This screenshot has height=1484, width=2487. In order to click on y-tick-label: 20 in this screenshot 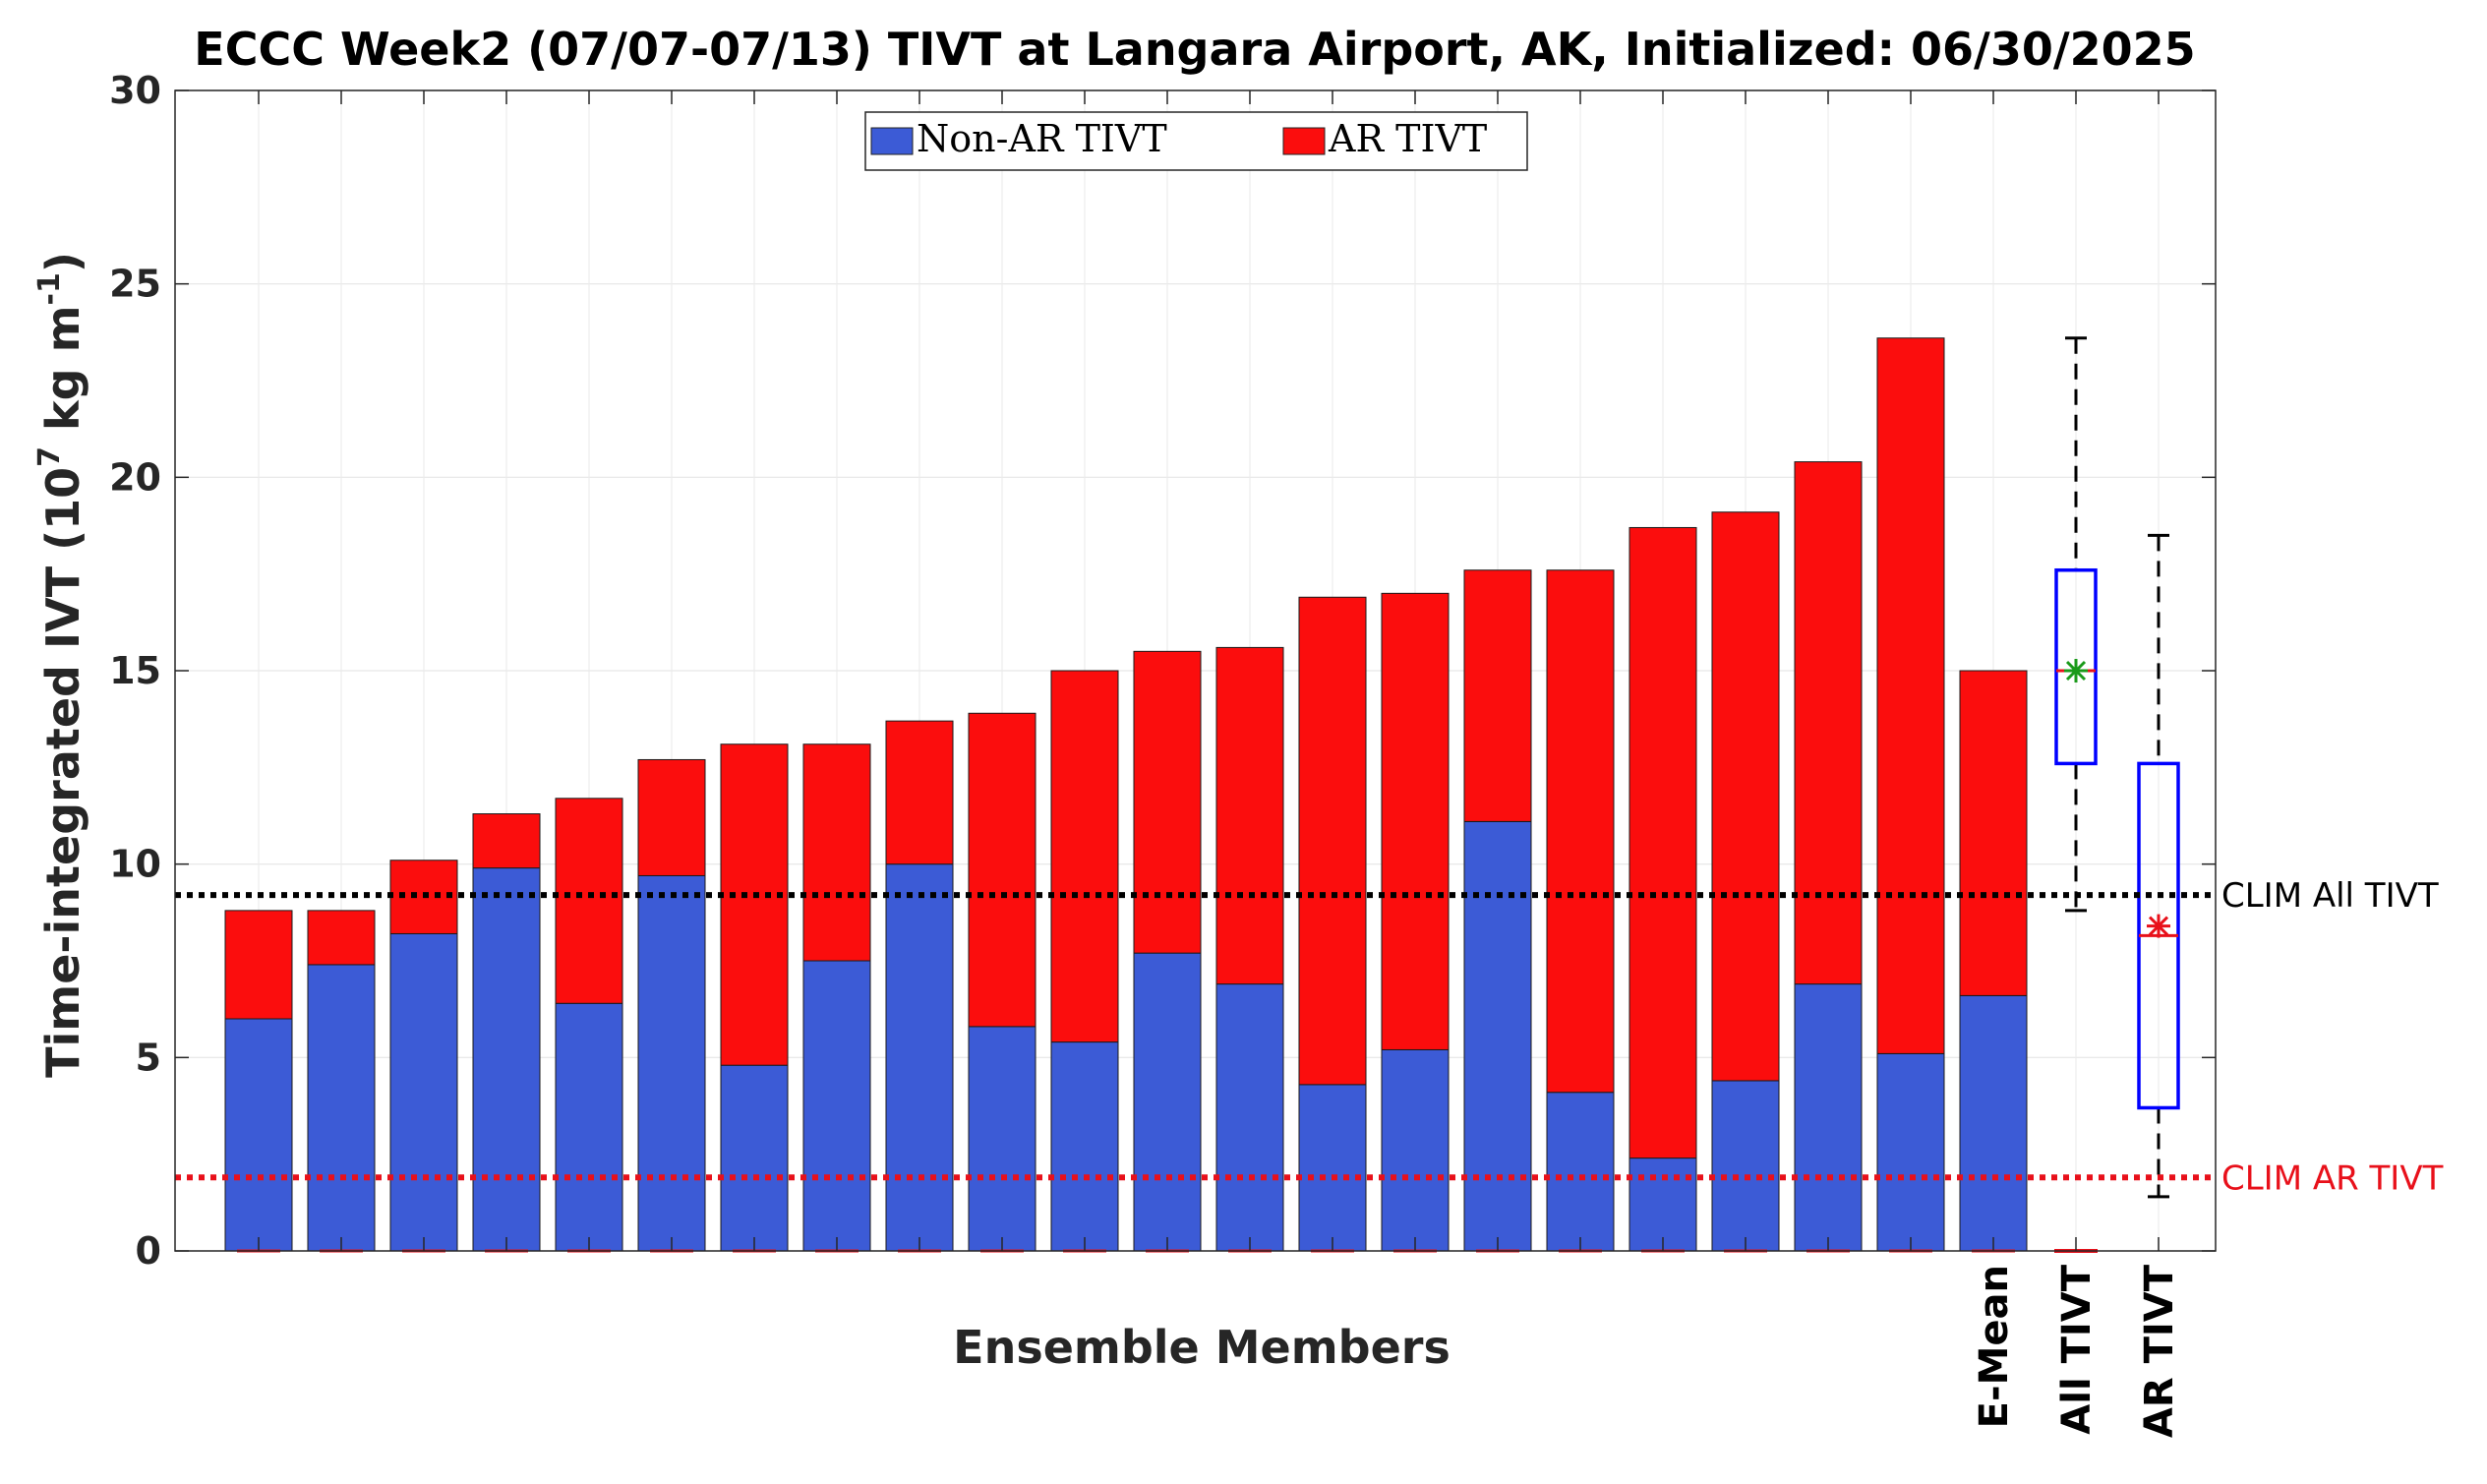, I will do `click(135, 477)`.